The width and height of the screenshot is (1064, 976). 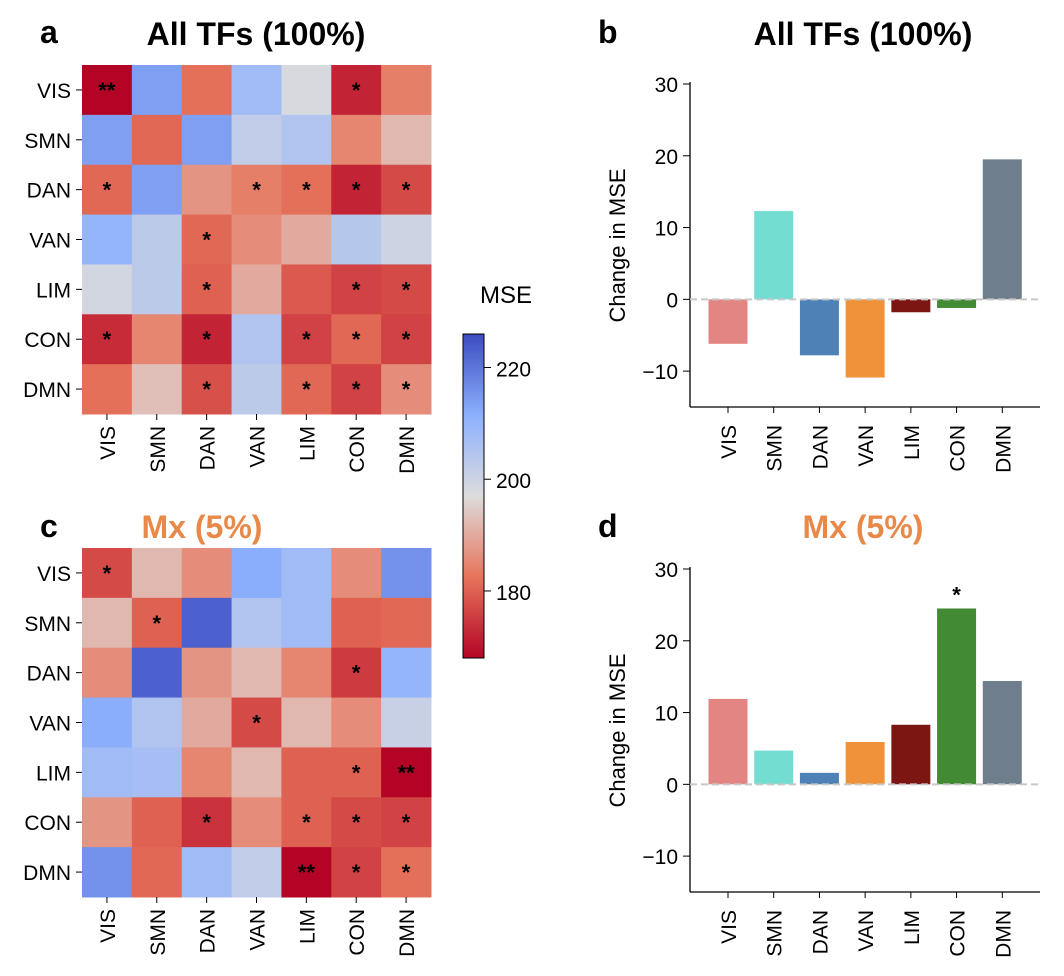 I want to click on bar-van, so click(x=865, y=763).